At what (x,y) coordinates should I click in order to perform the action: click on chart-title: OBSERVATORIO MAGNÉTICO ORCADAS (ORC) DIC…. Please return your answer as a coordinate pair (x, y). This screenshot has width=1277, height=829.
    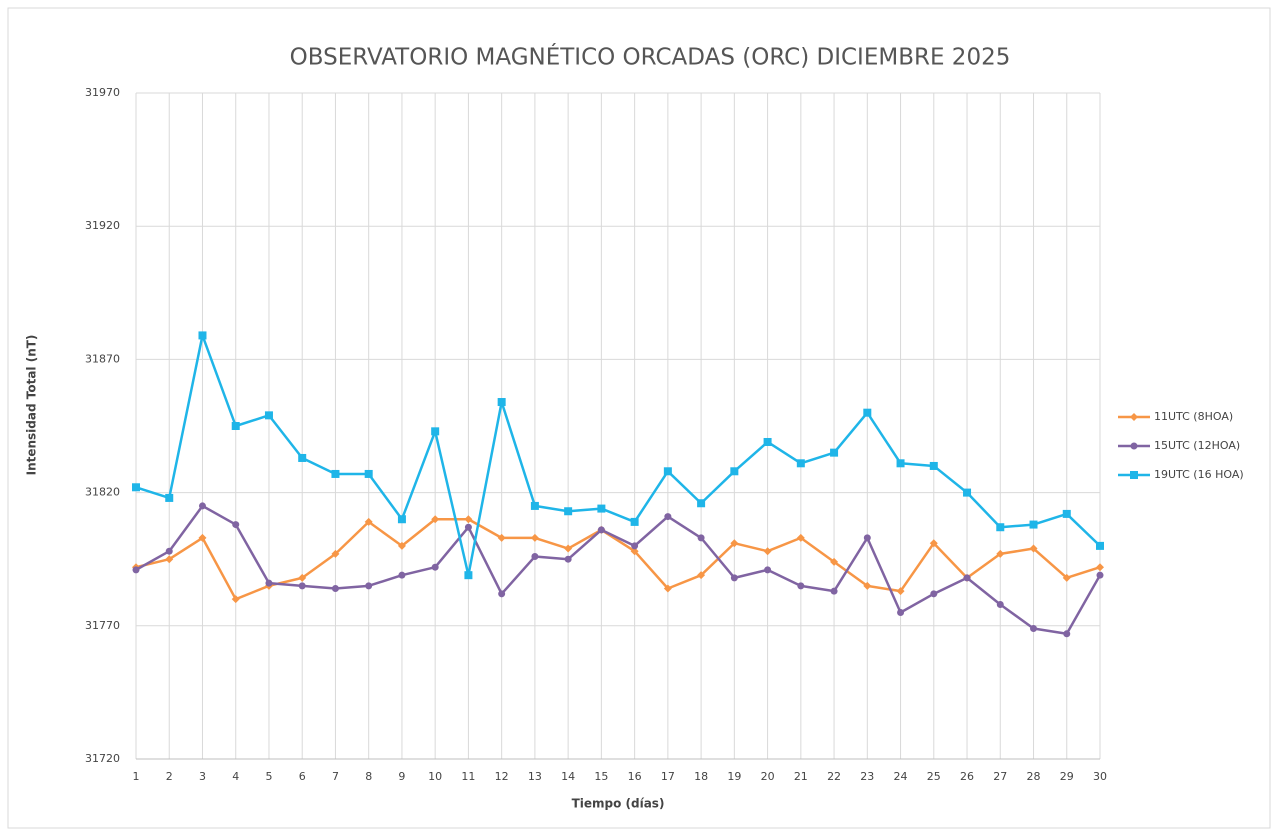
    Looking at the image, I should click on (650, 57).